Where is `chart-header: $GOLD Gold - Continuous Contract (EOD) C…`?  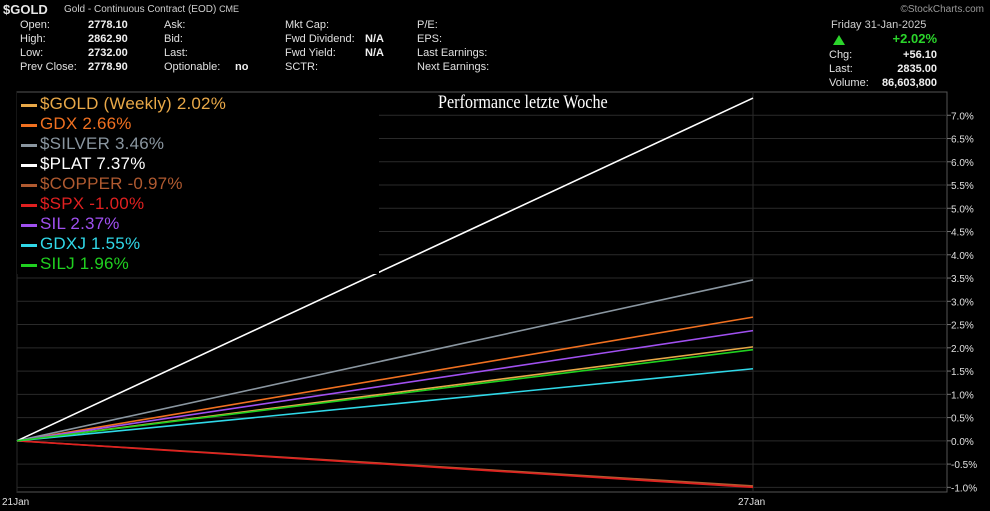 chart-header: $GOLD Gold - Continuous Contract (EOD) C… is located at coordinates (495, 9).